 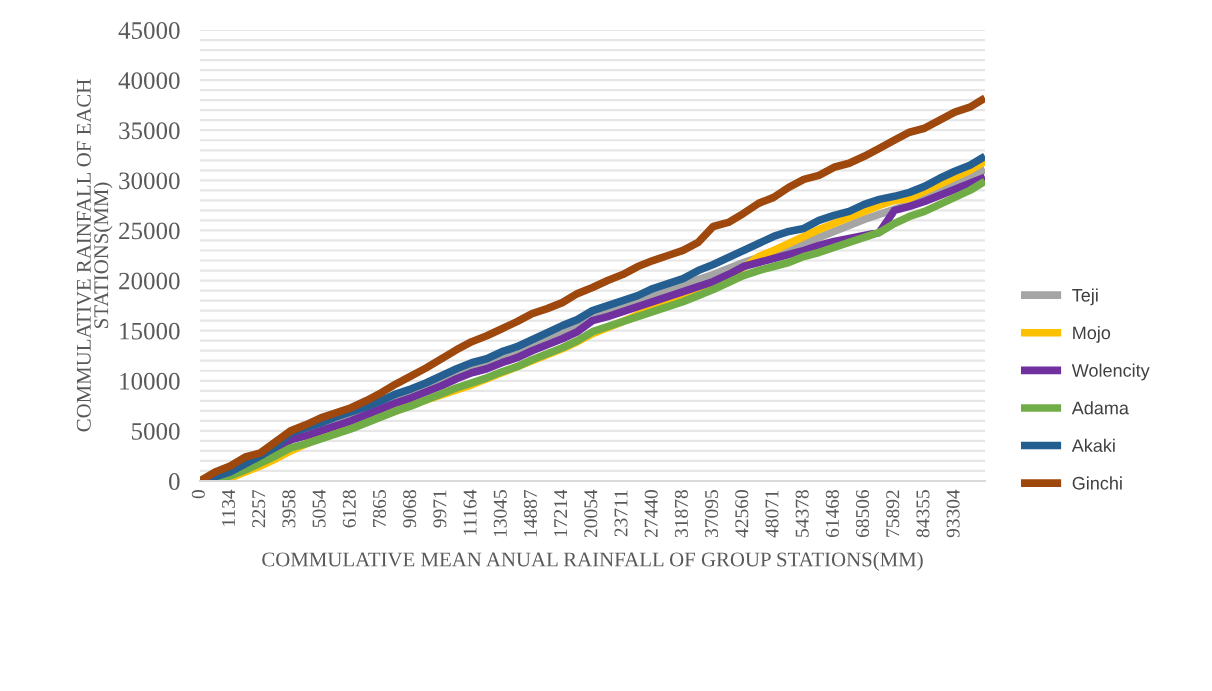 I want to click on x-tick-label: 3958, so click(x=289, y=509).